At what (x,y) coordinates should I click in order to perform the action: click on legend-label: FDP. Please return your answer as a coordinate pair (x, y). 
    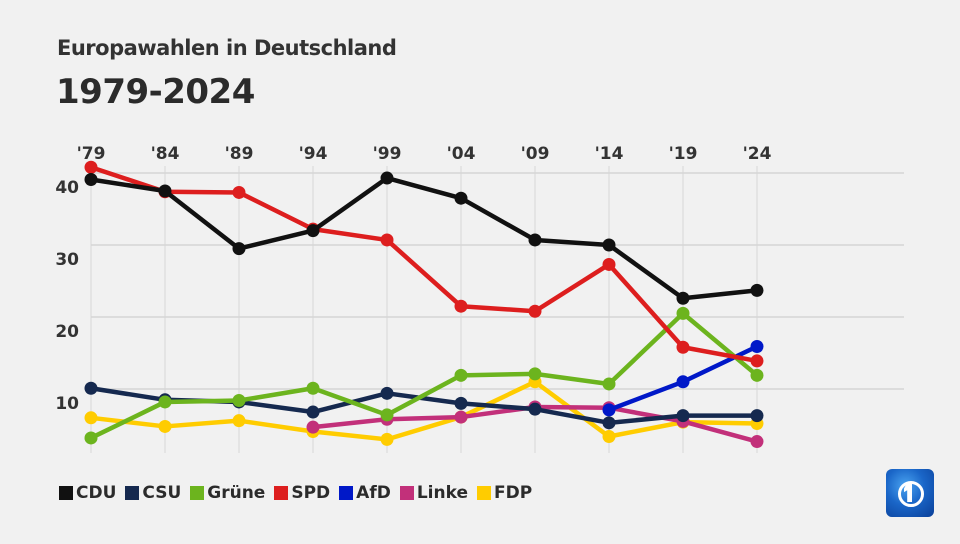
    Looking at the image, I should click on (513, 493).